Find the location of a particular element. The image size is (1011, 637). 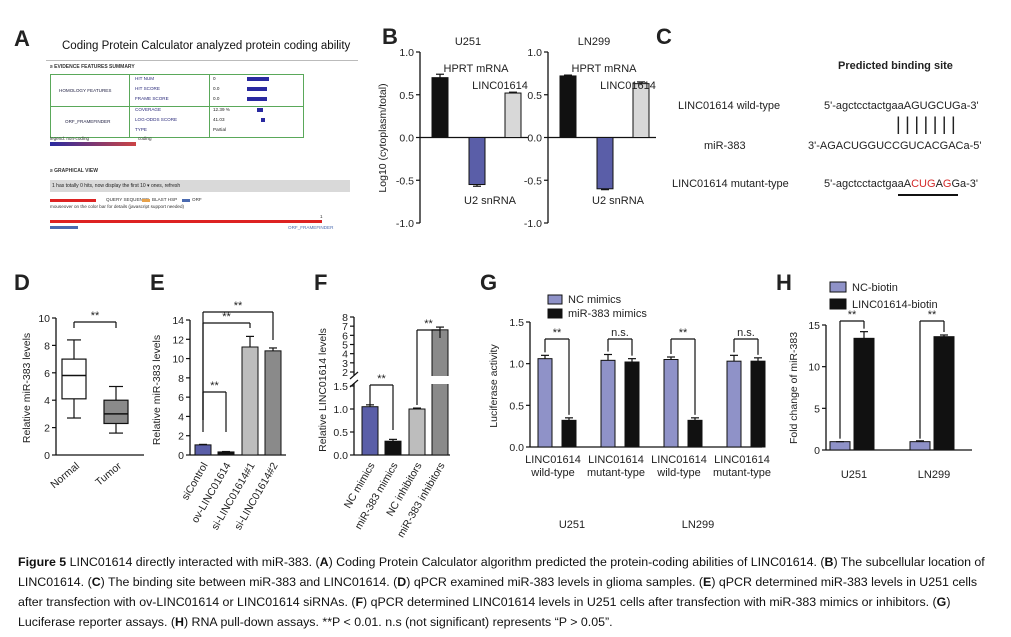

row-name: COVERAGE is located at coordinates (148, 109).